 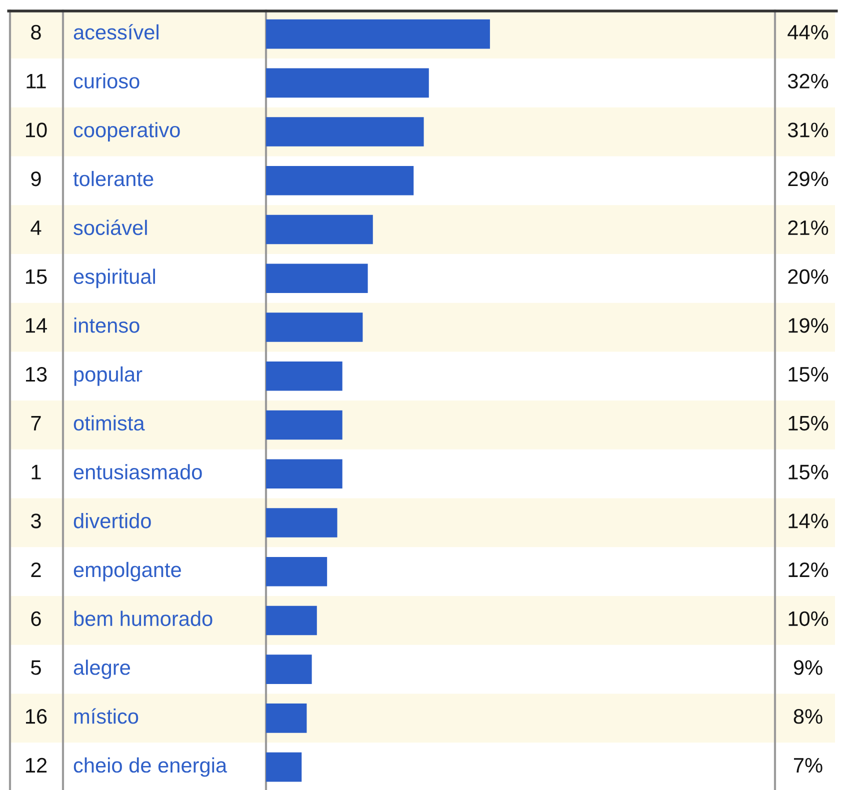 What do you see at coordinates (808, 618) in the screenshot?
I see `data-label: 10%` at bounding box center [808, 618].